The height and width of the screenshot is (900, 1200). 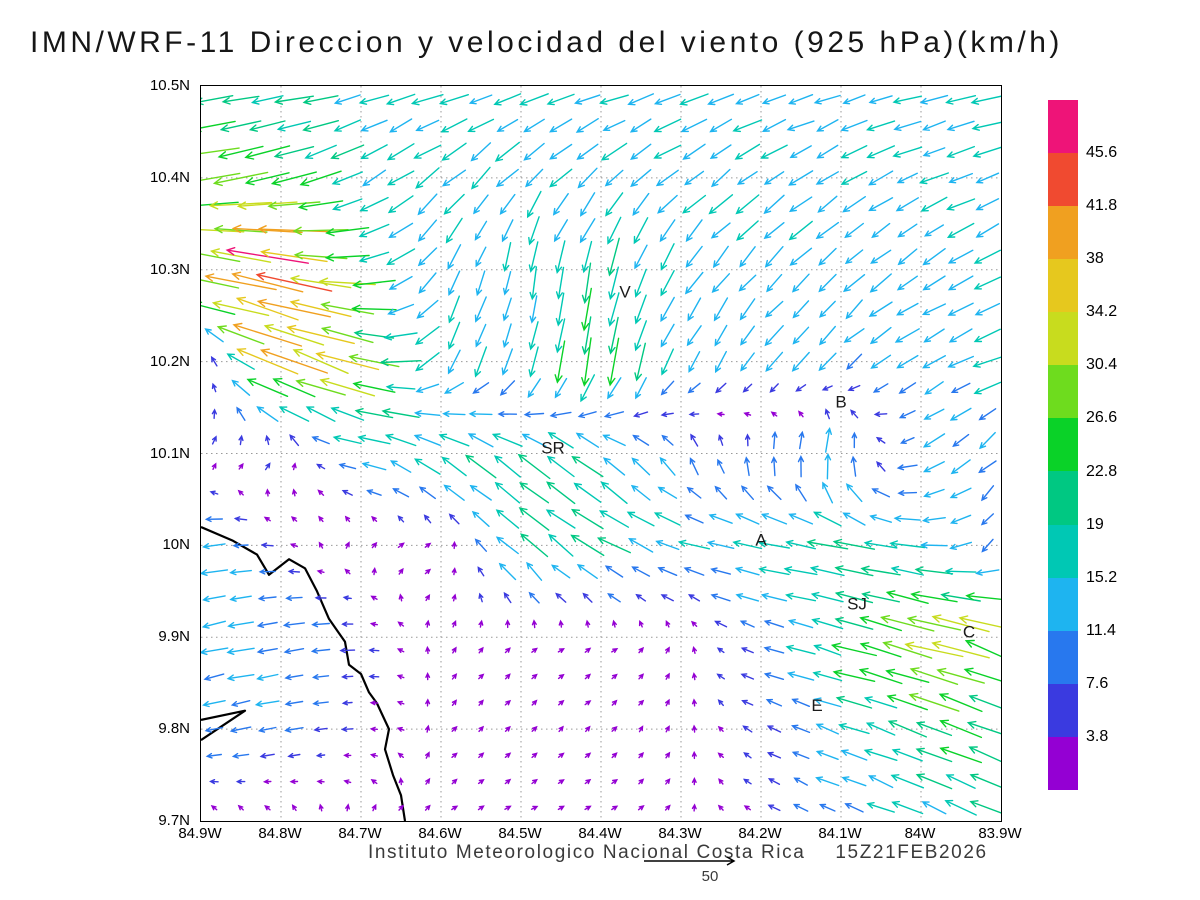 What do you see at coordinates (169, 269) in the screenshot?
I see `y-tick-label: 10.3N` at bounding box center [169, 269].